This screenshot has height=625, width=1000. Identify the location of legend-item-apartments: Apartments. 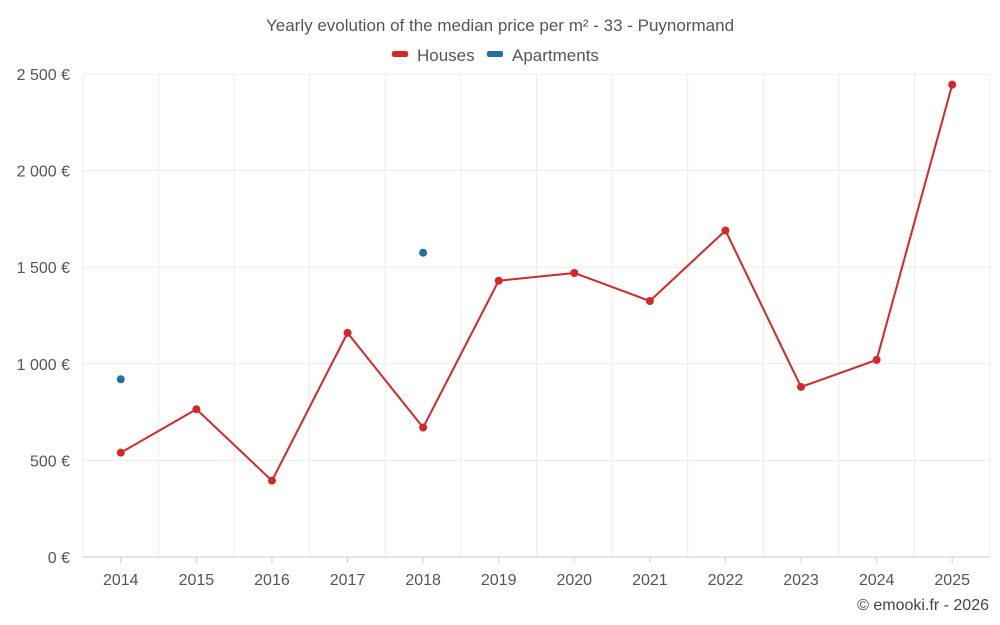
(543, 55).